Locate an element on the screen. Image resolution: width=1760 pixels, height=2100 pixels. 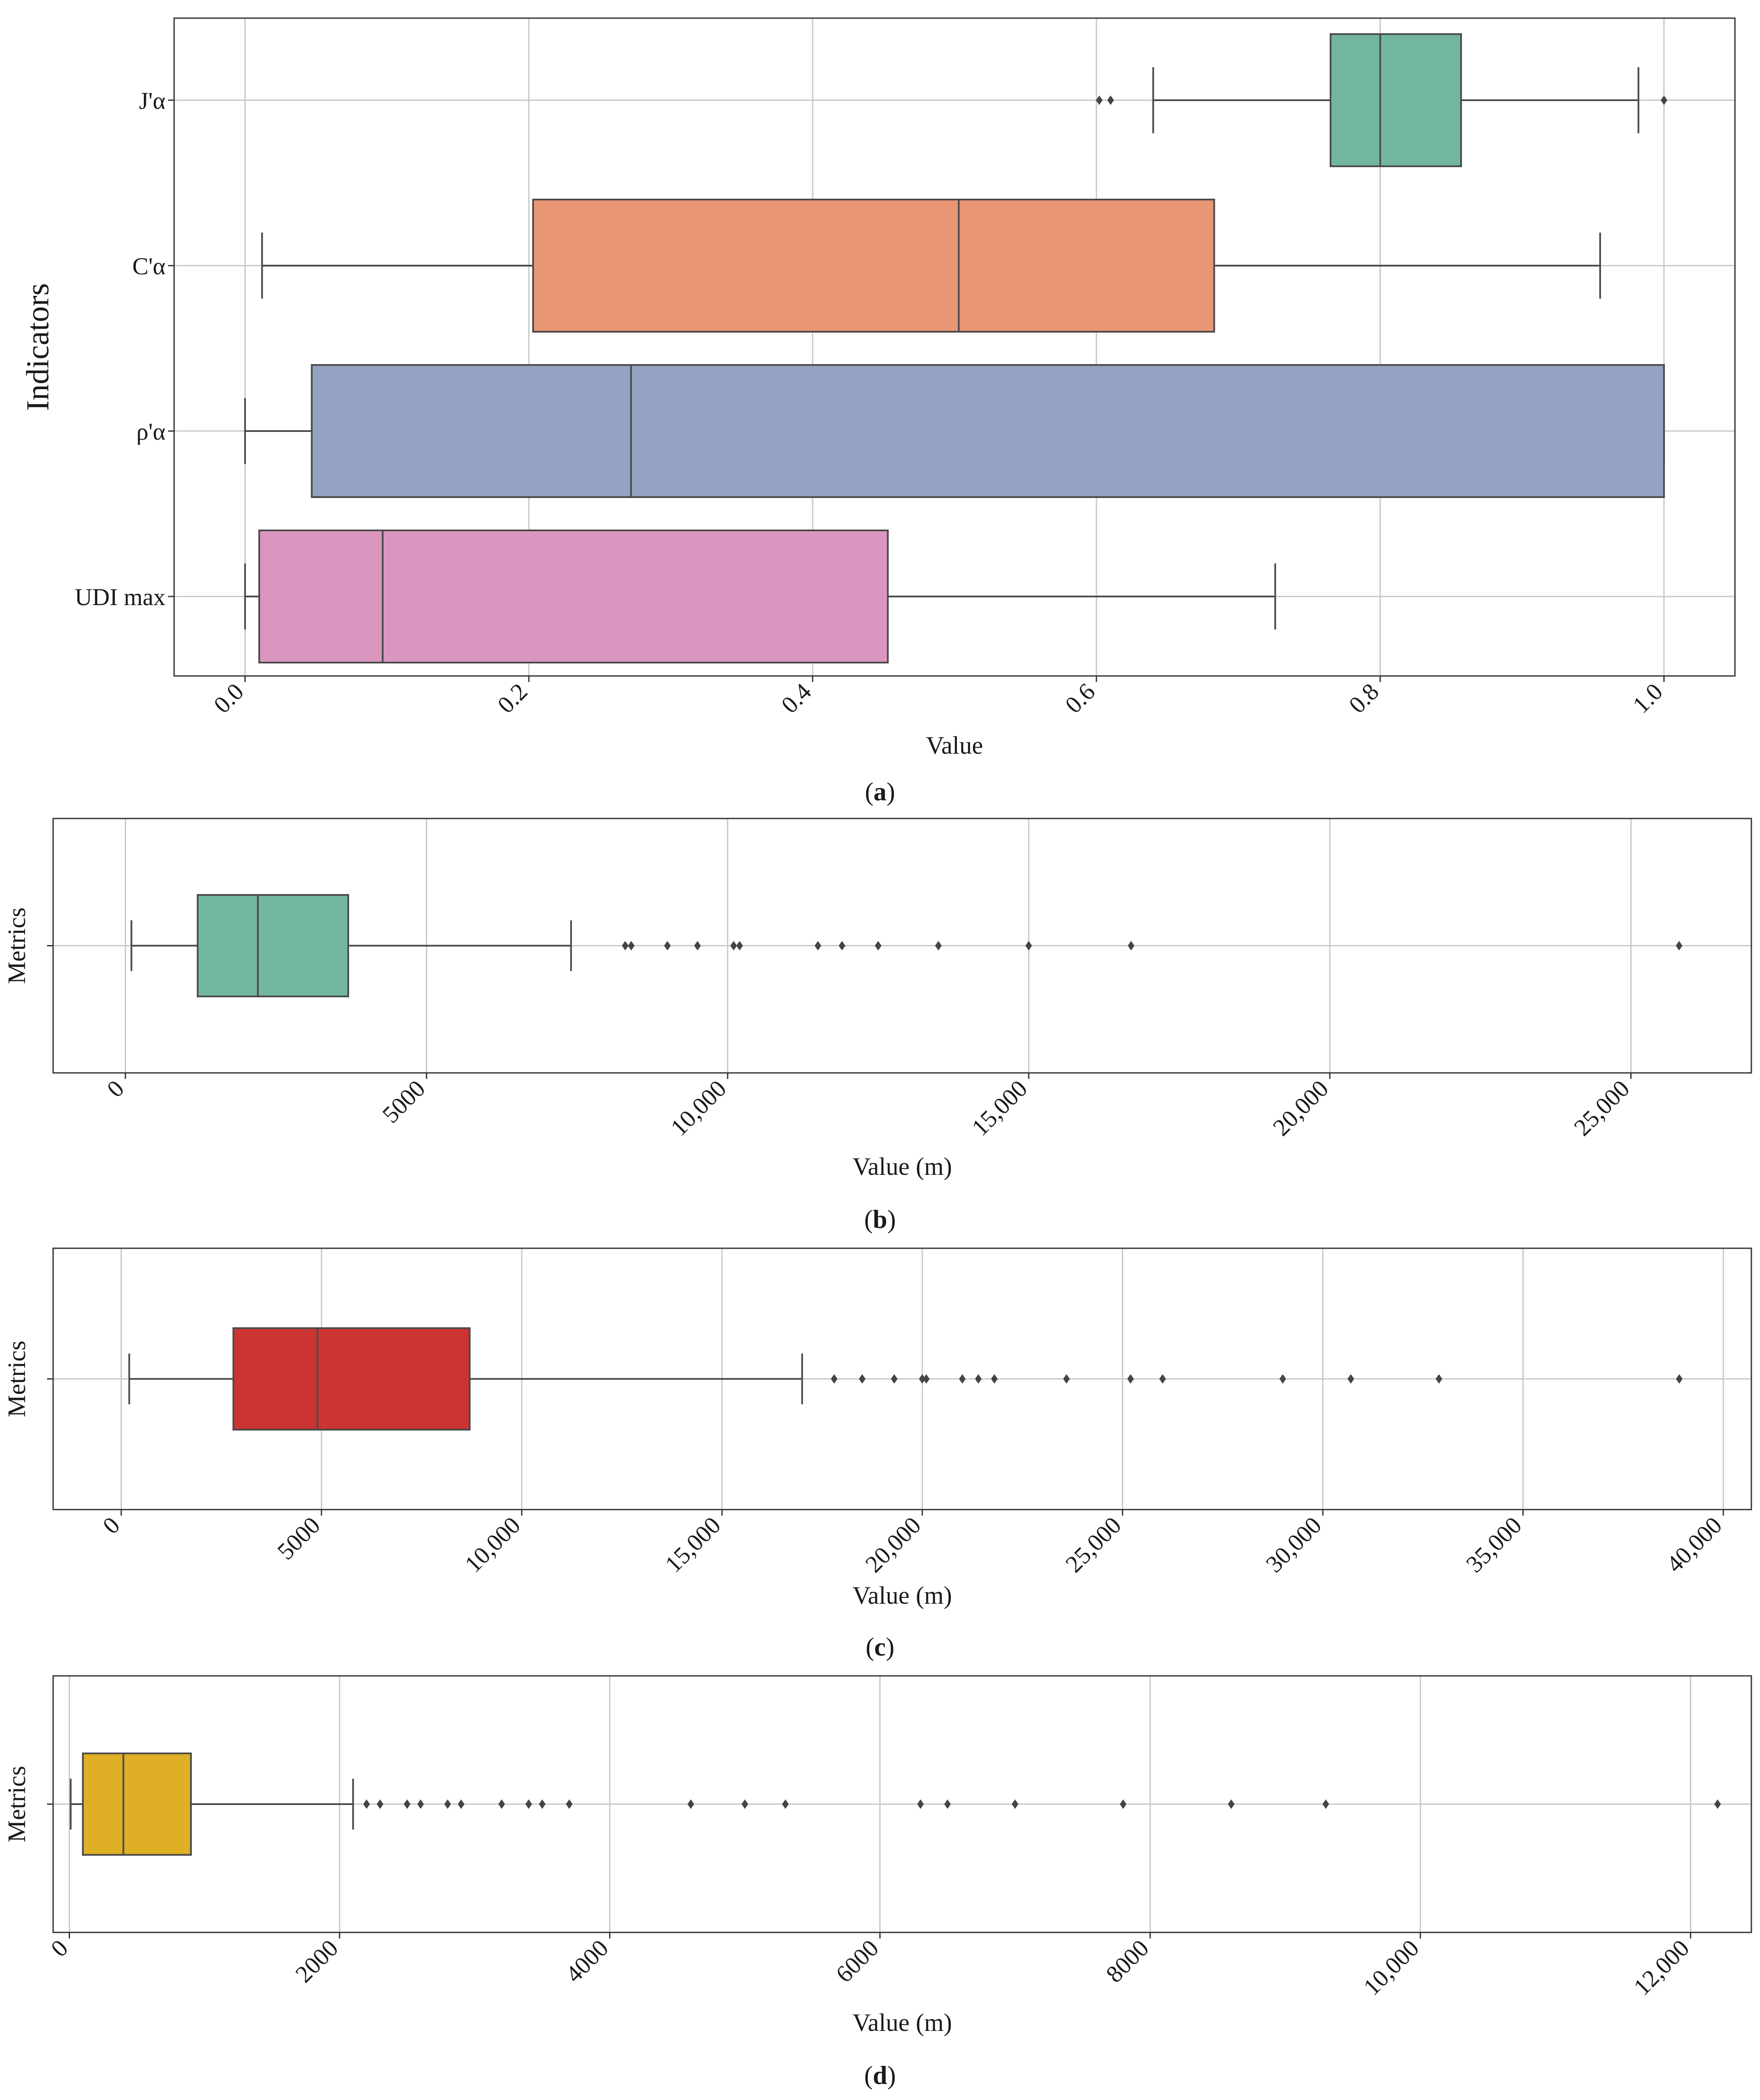
category-label: J'α is located at coordinates (152, 101).